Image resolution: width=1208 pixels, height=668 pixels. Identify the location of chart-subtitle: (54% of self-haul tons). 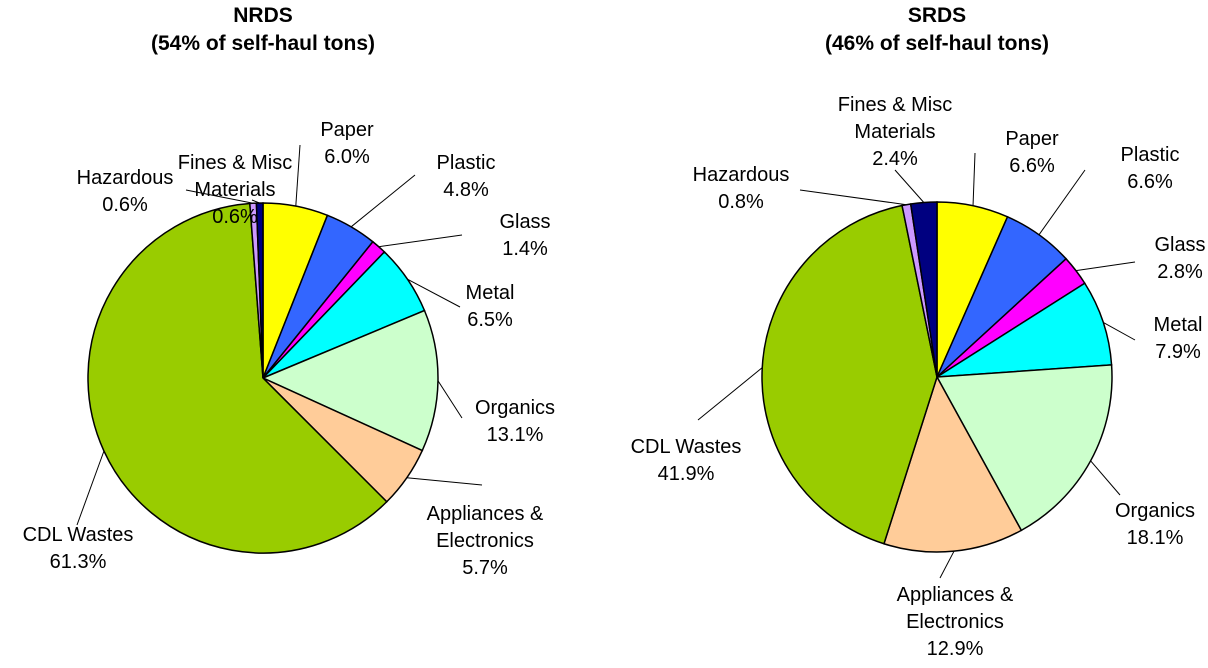
(263, 43).